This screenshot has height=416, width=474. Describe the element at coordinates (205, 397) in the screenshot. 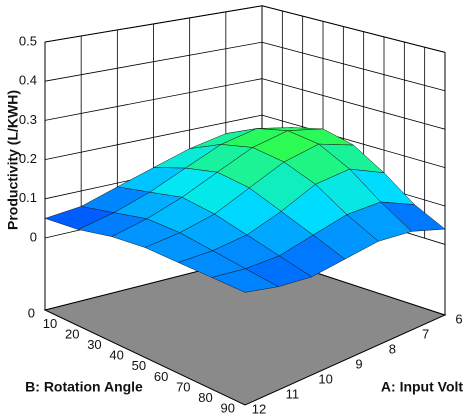

I see `y-tick-label: 80` at that location.